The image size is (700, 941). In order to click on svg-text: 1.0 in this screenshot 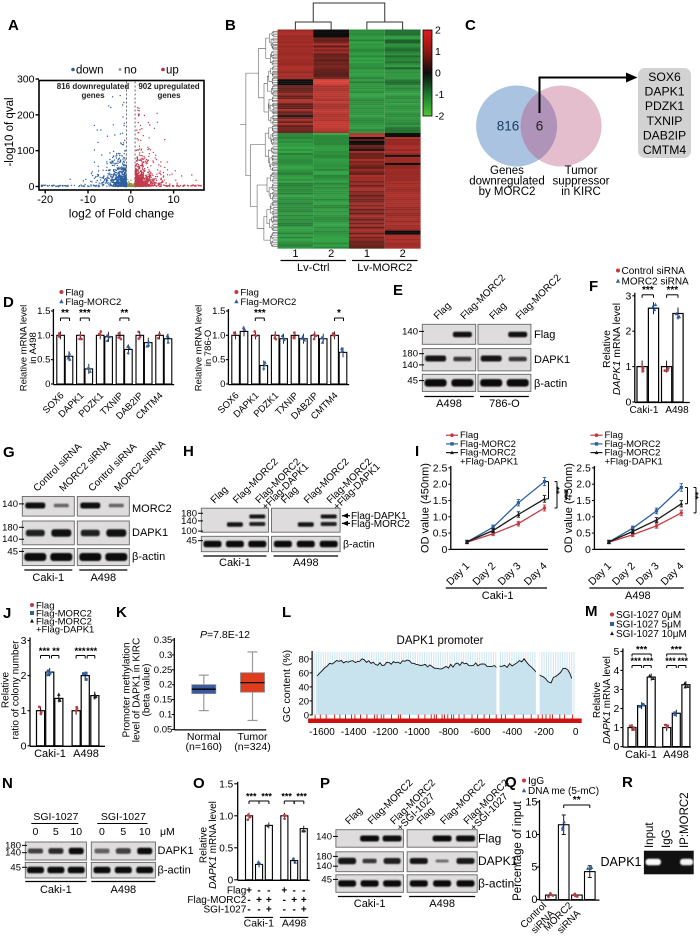, I will do `click(226, 816)`.